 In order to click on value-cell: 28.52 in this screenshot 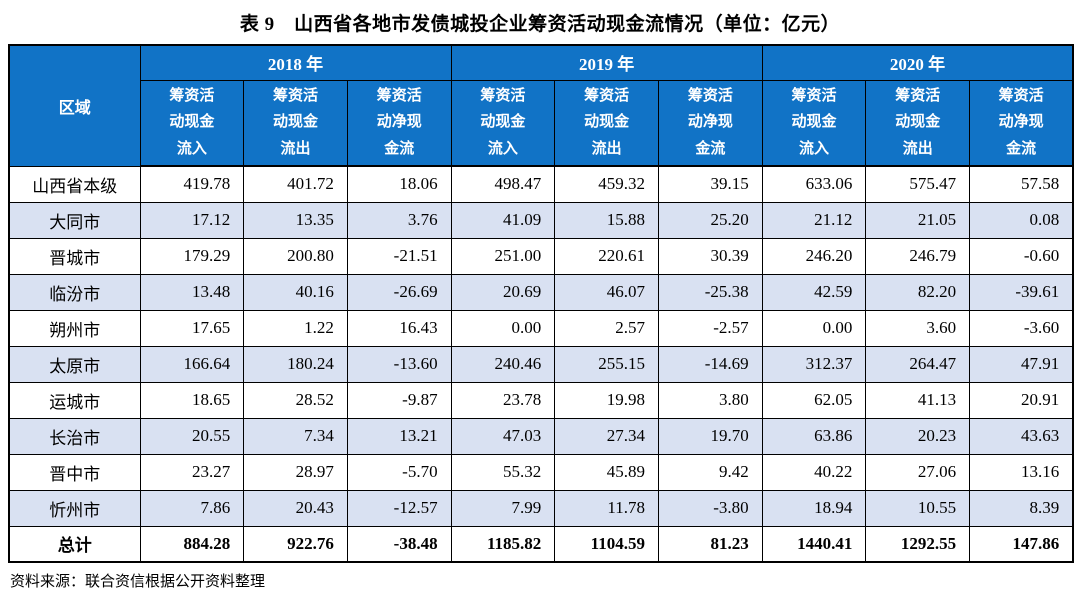, I will do `click(295, 400)`.